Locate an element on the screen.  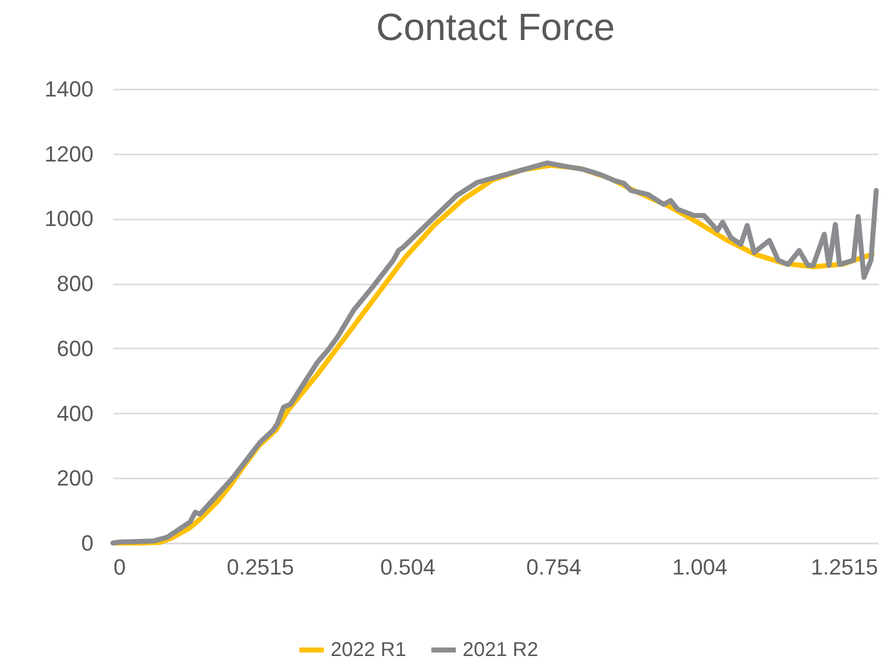
chart-title: Contact Force is located at coordinates (495, 28).